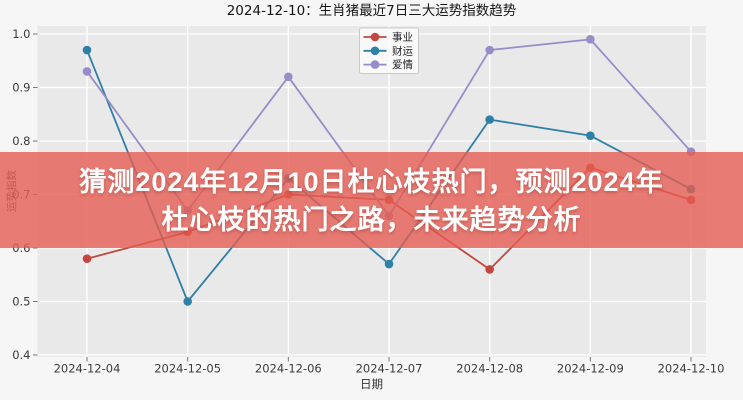  Describe the element at coordinates (288, 369) in the screenshot. I see `x-tick-label: 2024-12-06` at that location.